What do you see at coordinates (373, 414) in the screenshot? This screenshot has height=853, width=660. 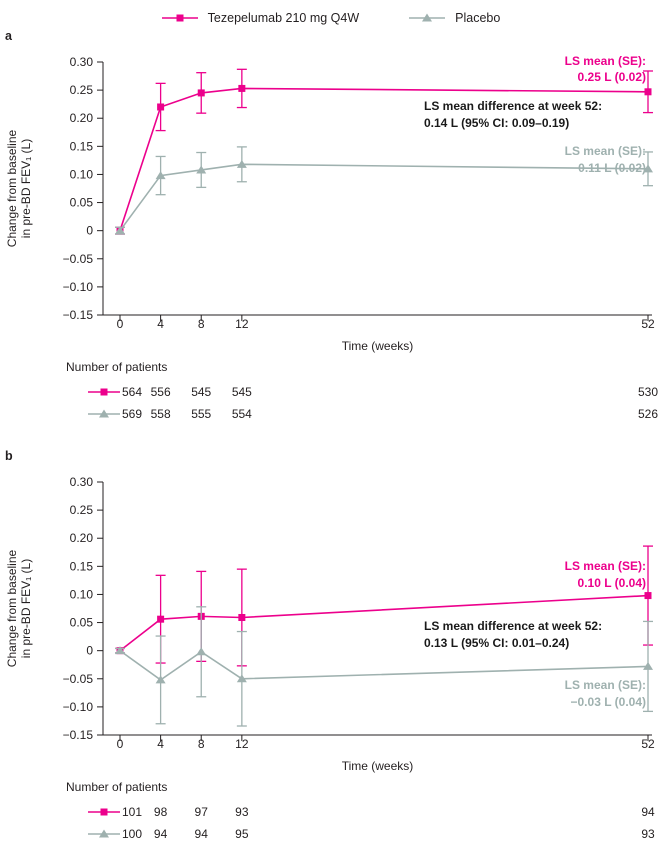 I see `patients-row-placebo: 569 558 555 554 526` at bounding box center [373, 414].